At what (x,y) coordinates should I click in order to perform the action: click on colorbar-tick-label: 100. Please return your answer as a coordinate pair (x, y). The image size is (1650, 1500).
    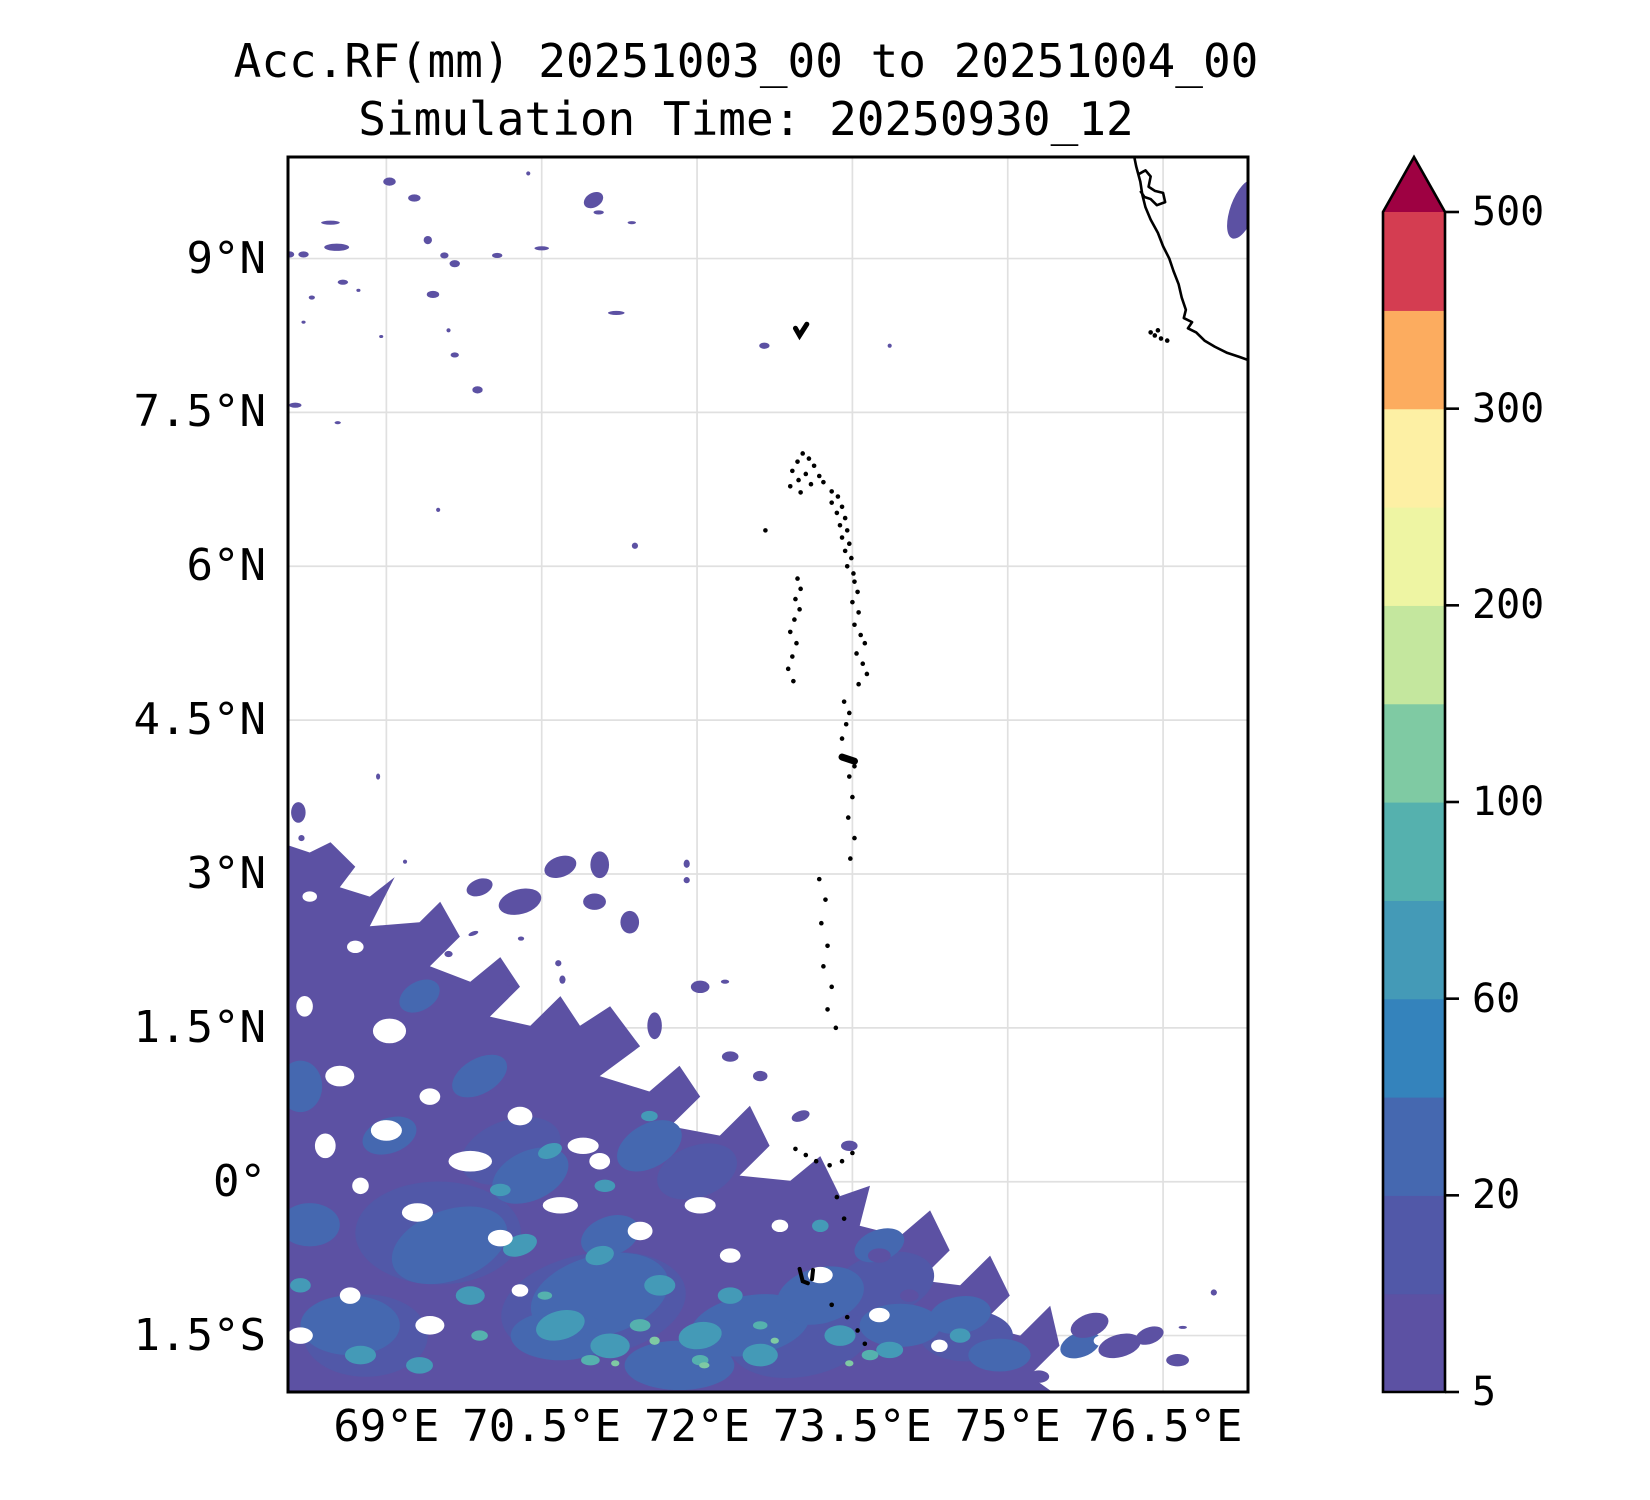
    Looking at the image, I should click on (1508, 802).